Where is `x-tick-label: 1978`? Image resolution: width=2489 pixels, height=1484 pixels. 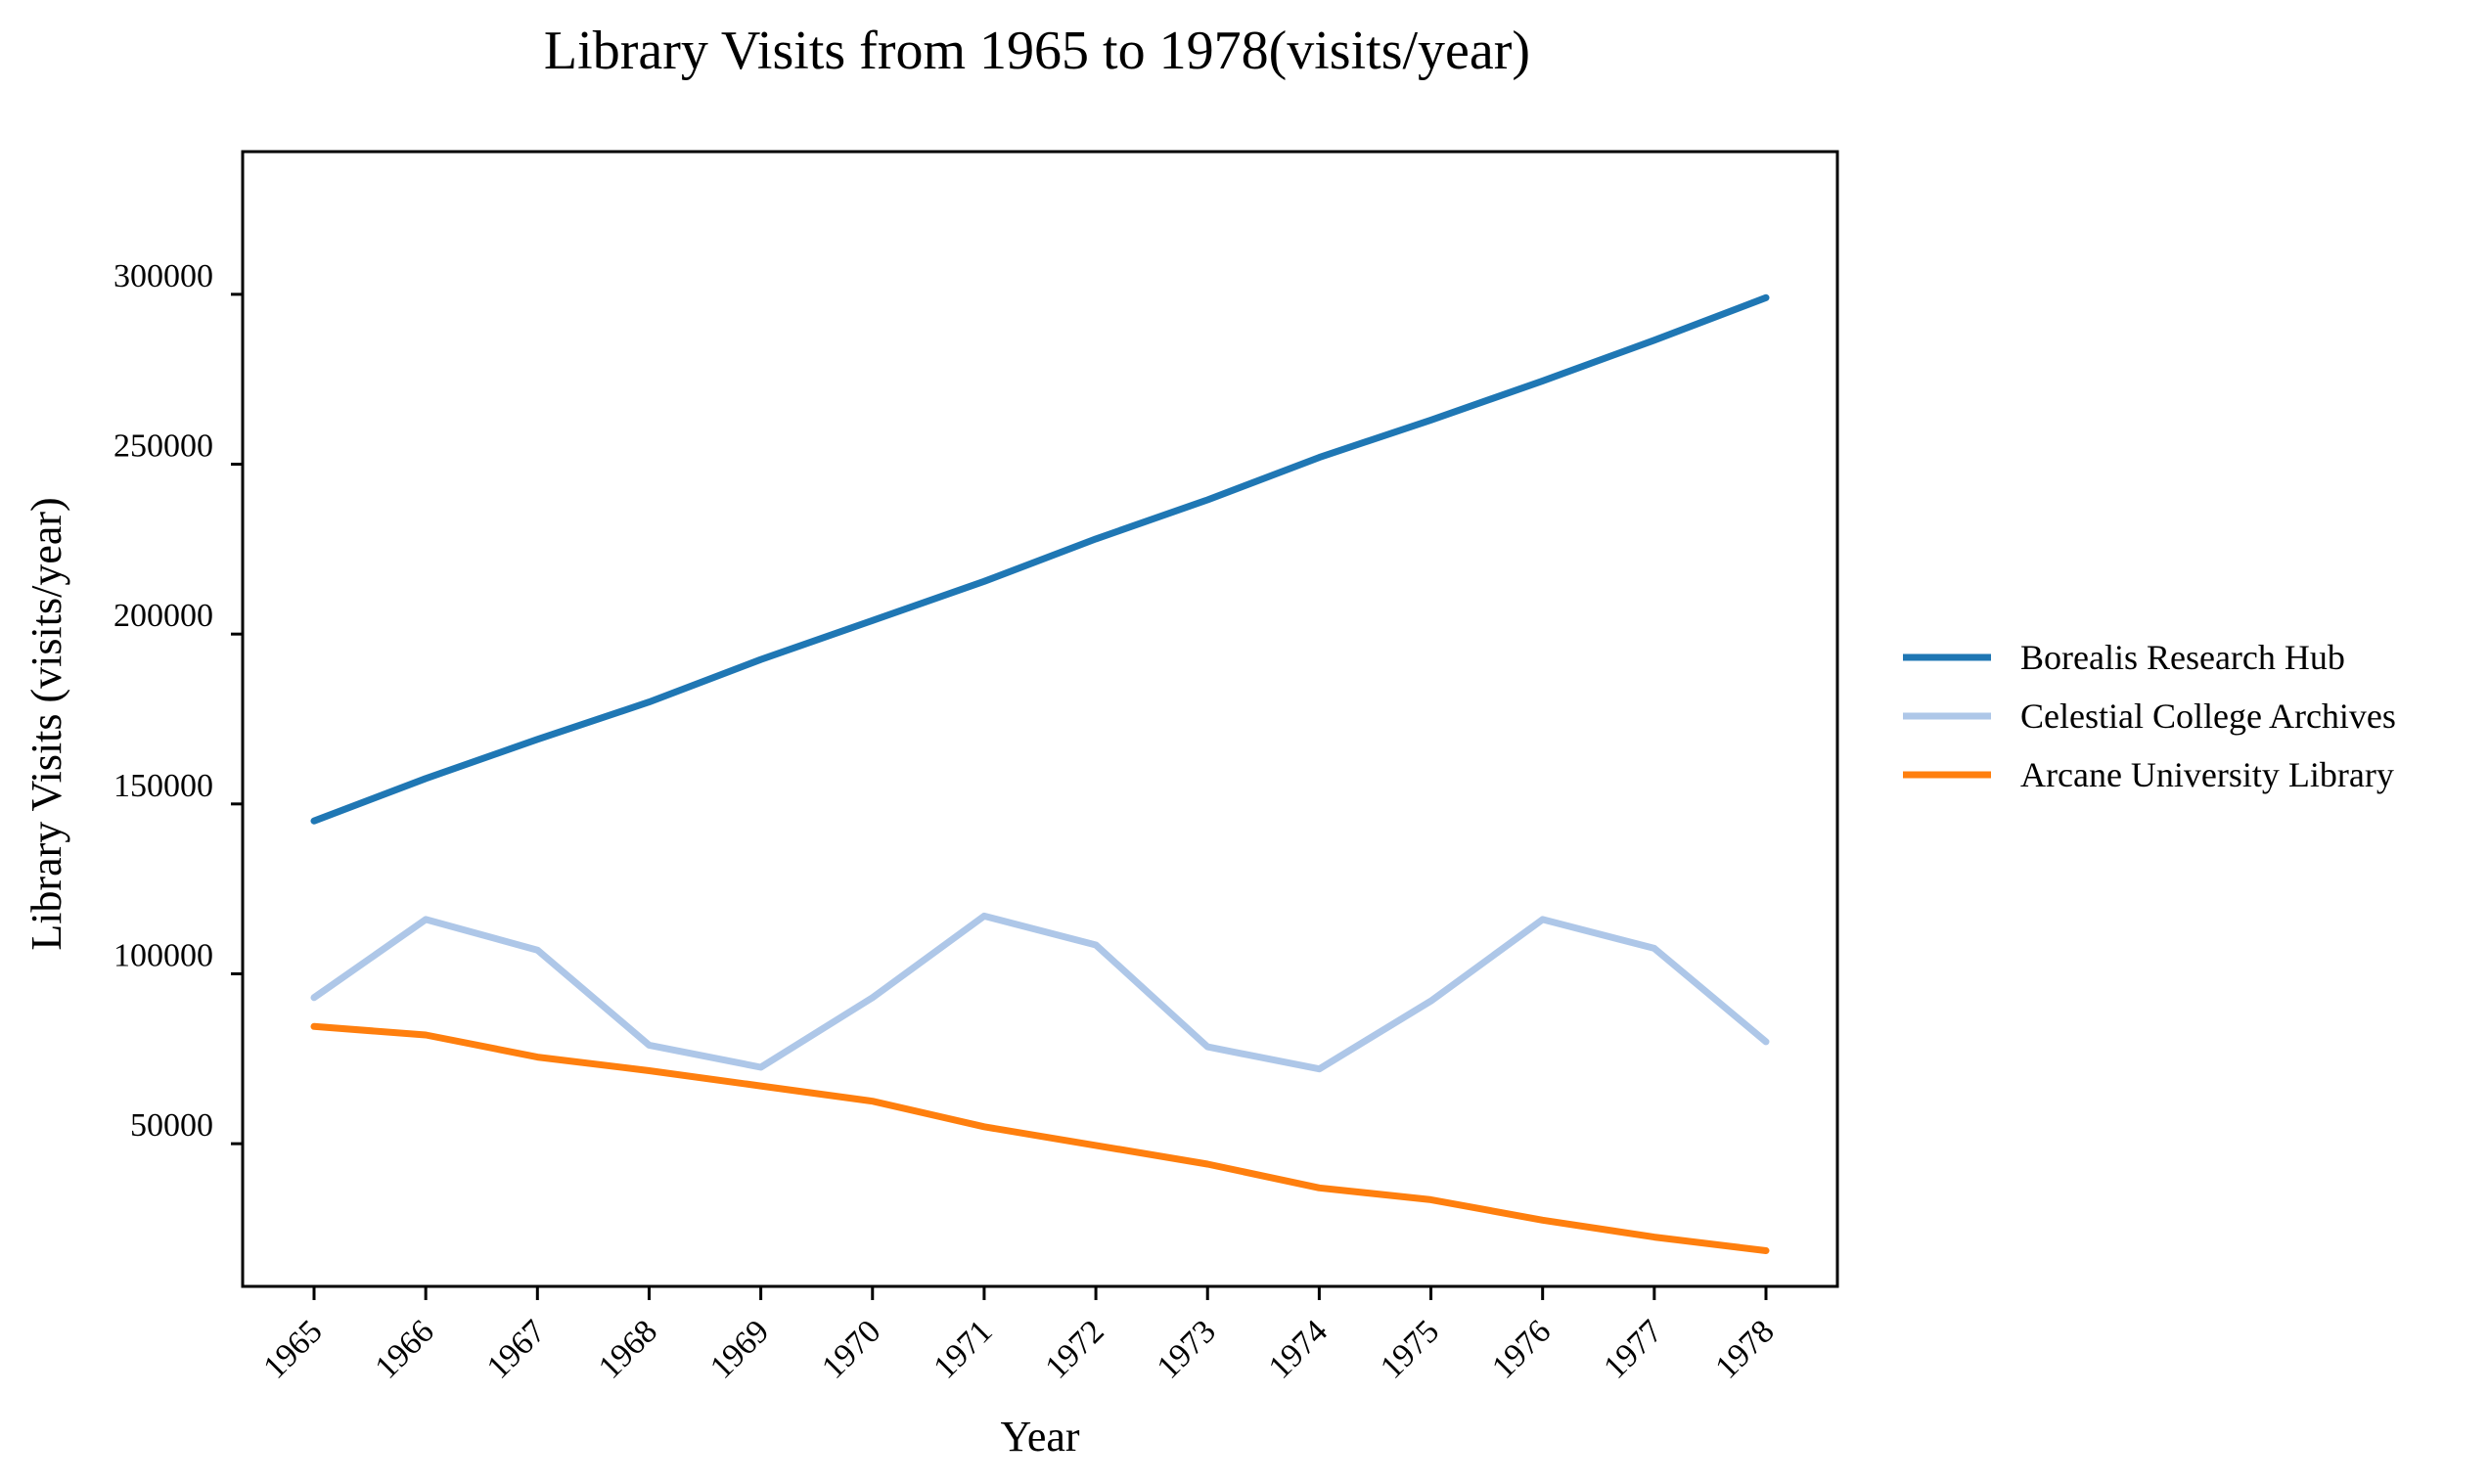
x-tick-label: 1978 is located at coordinates (1744, 1349).